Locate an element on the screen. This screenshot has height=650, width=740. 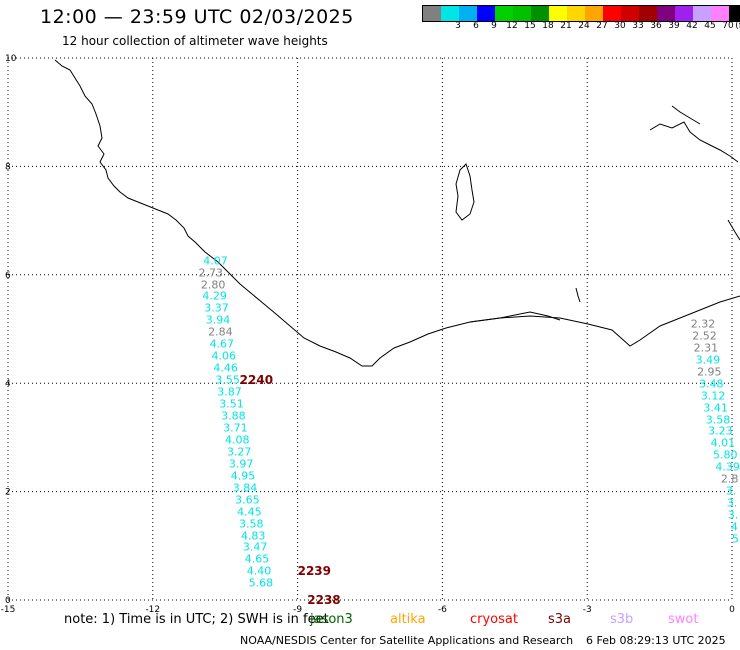
coastline-reef is located at coordinates (515, 317).